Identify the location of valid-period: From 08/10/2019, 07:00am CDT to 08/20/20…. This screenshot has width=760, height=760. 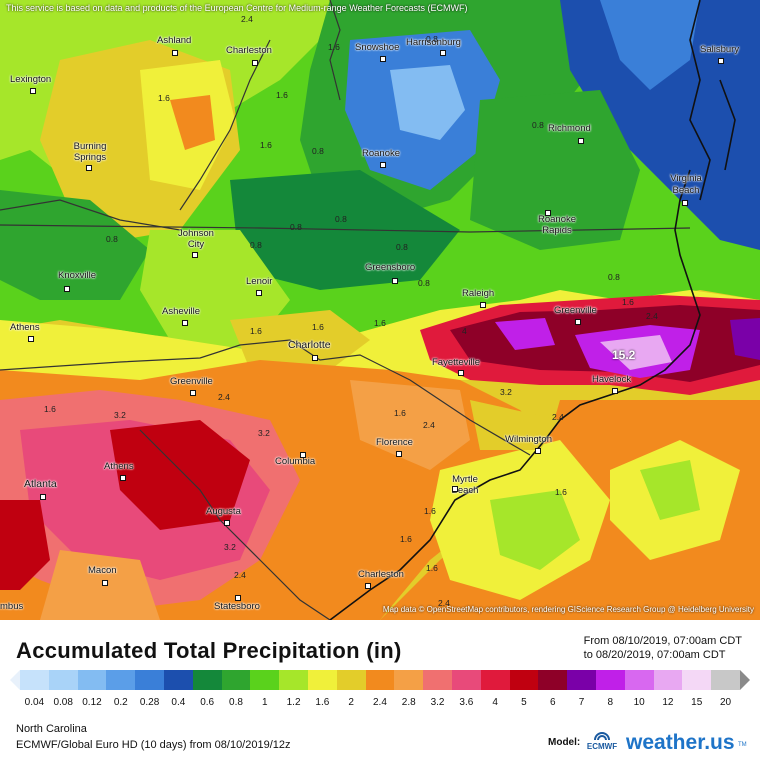
(663, 648).